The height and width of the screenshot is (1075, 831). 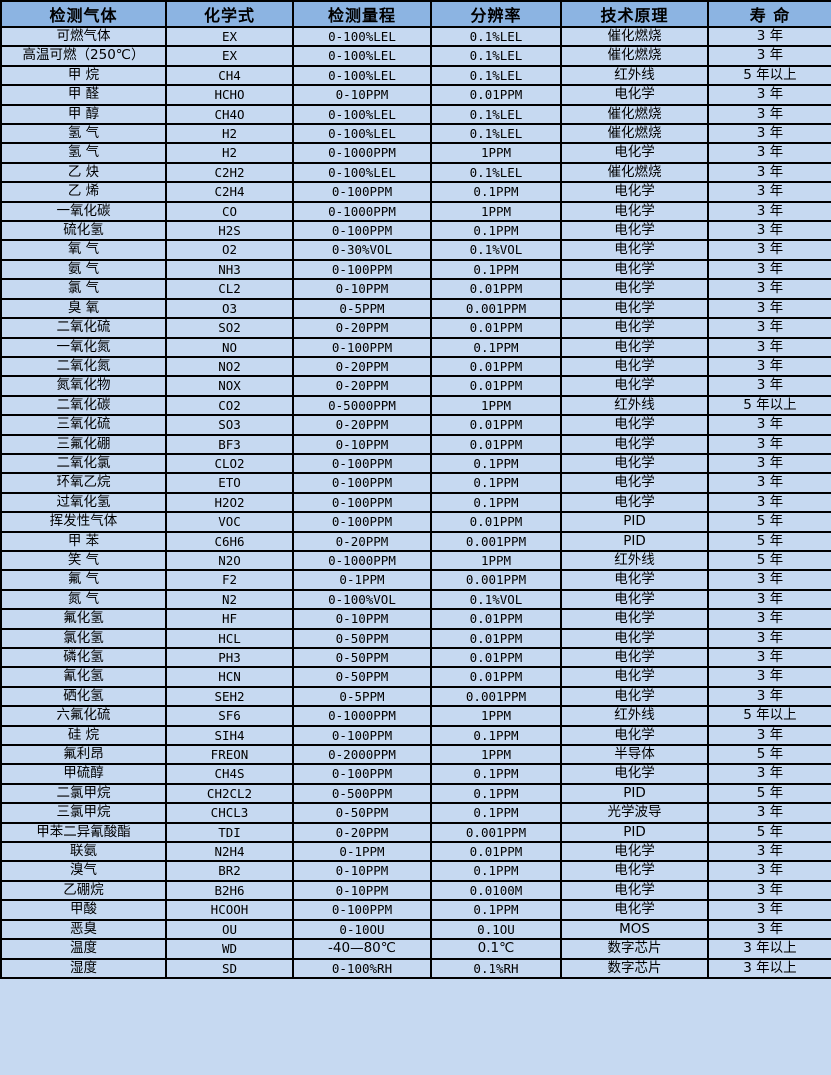 What do you see at coordinates (83, 425) in the screenshot?
I see `gas-name-cell: 三氧化硫` at bounding box center [83, 425].